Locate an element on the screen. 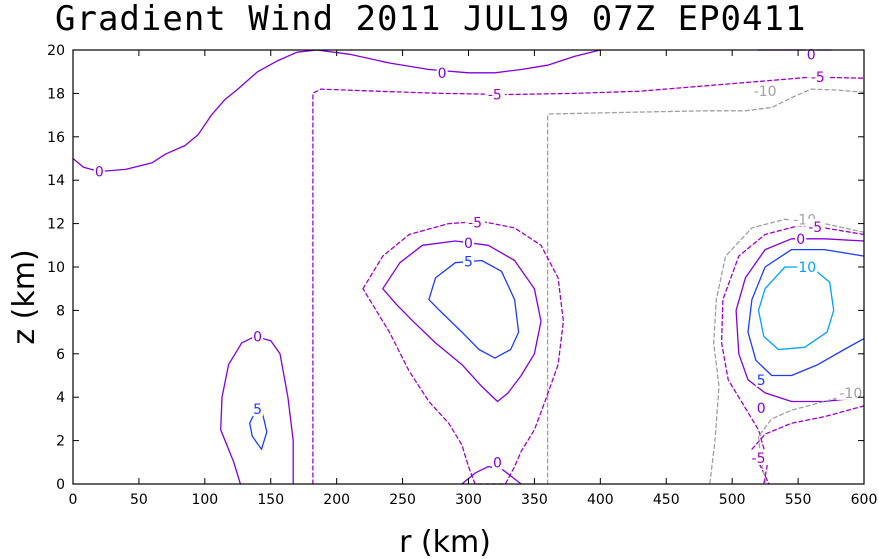 This screenshot has height=559, width=879. contour-label-17: 0 is located at coordinates (761, 409).